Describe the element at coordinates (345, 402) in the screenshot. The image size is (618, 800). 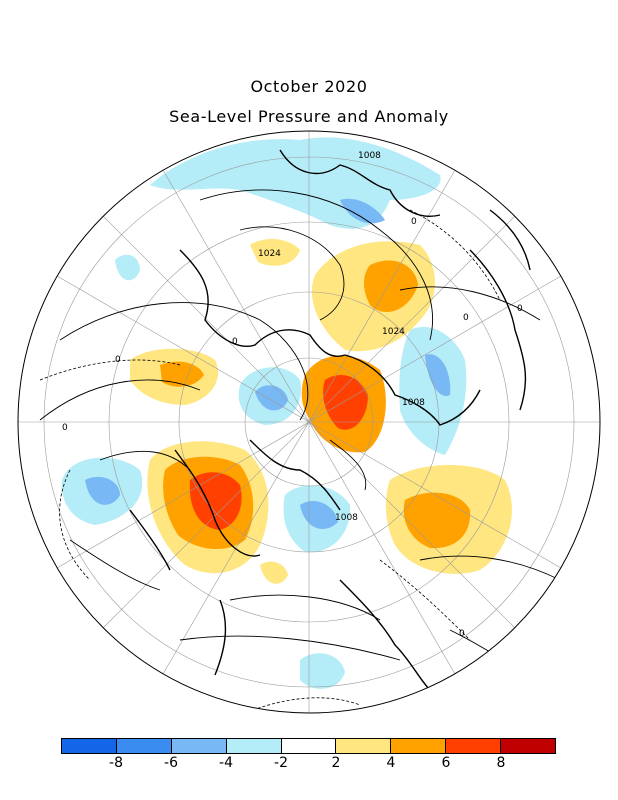
I see `anomaly-region-pole-high-core` at that location.